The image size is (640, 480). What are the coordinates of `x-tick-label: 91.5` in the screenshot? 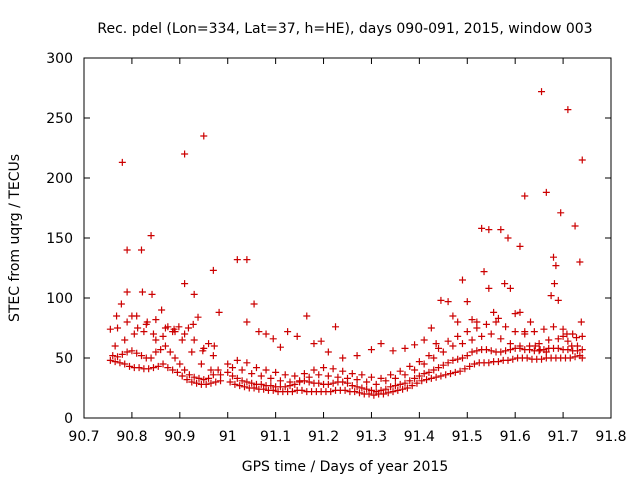 It's located at (467, 437).